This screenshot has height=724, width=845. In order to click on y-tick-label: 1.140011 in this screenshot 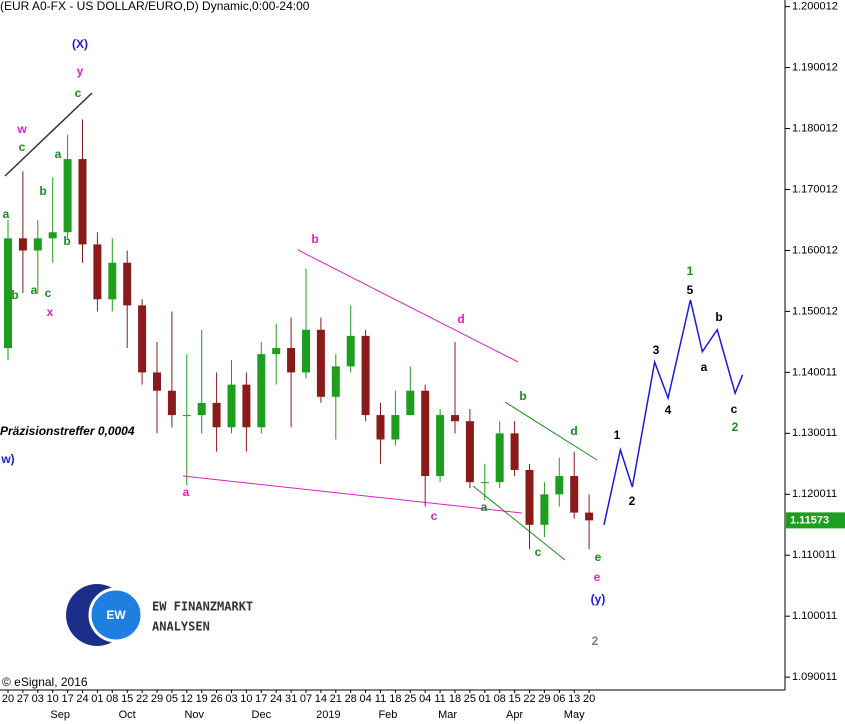, I will do `click(814, 372)`.